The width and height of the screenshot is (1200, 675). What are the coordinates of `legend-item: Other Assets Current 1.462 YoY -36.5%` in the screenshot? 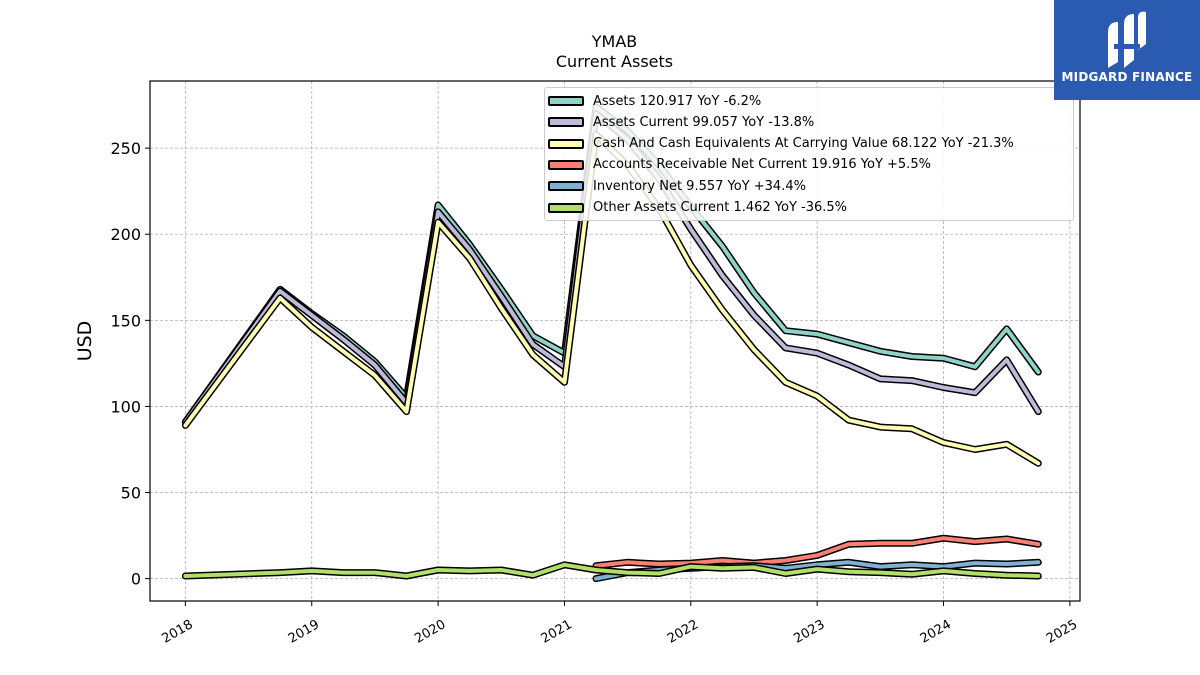 It's located at (696, 208).